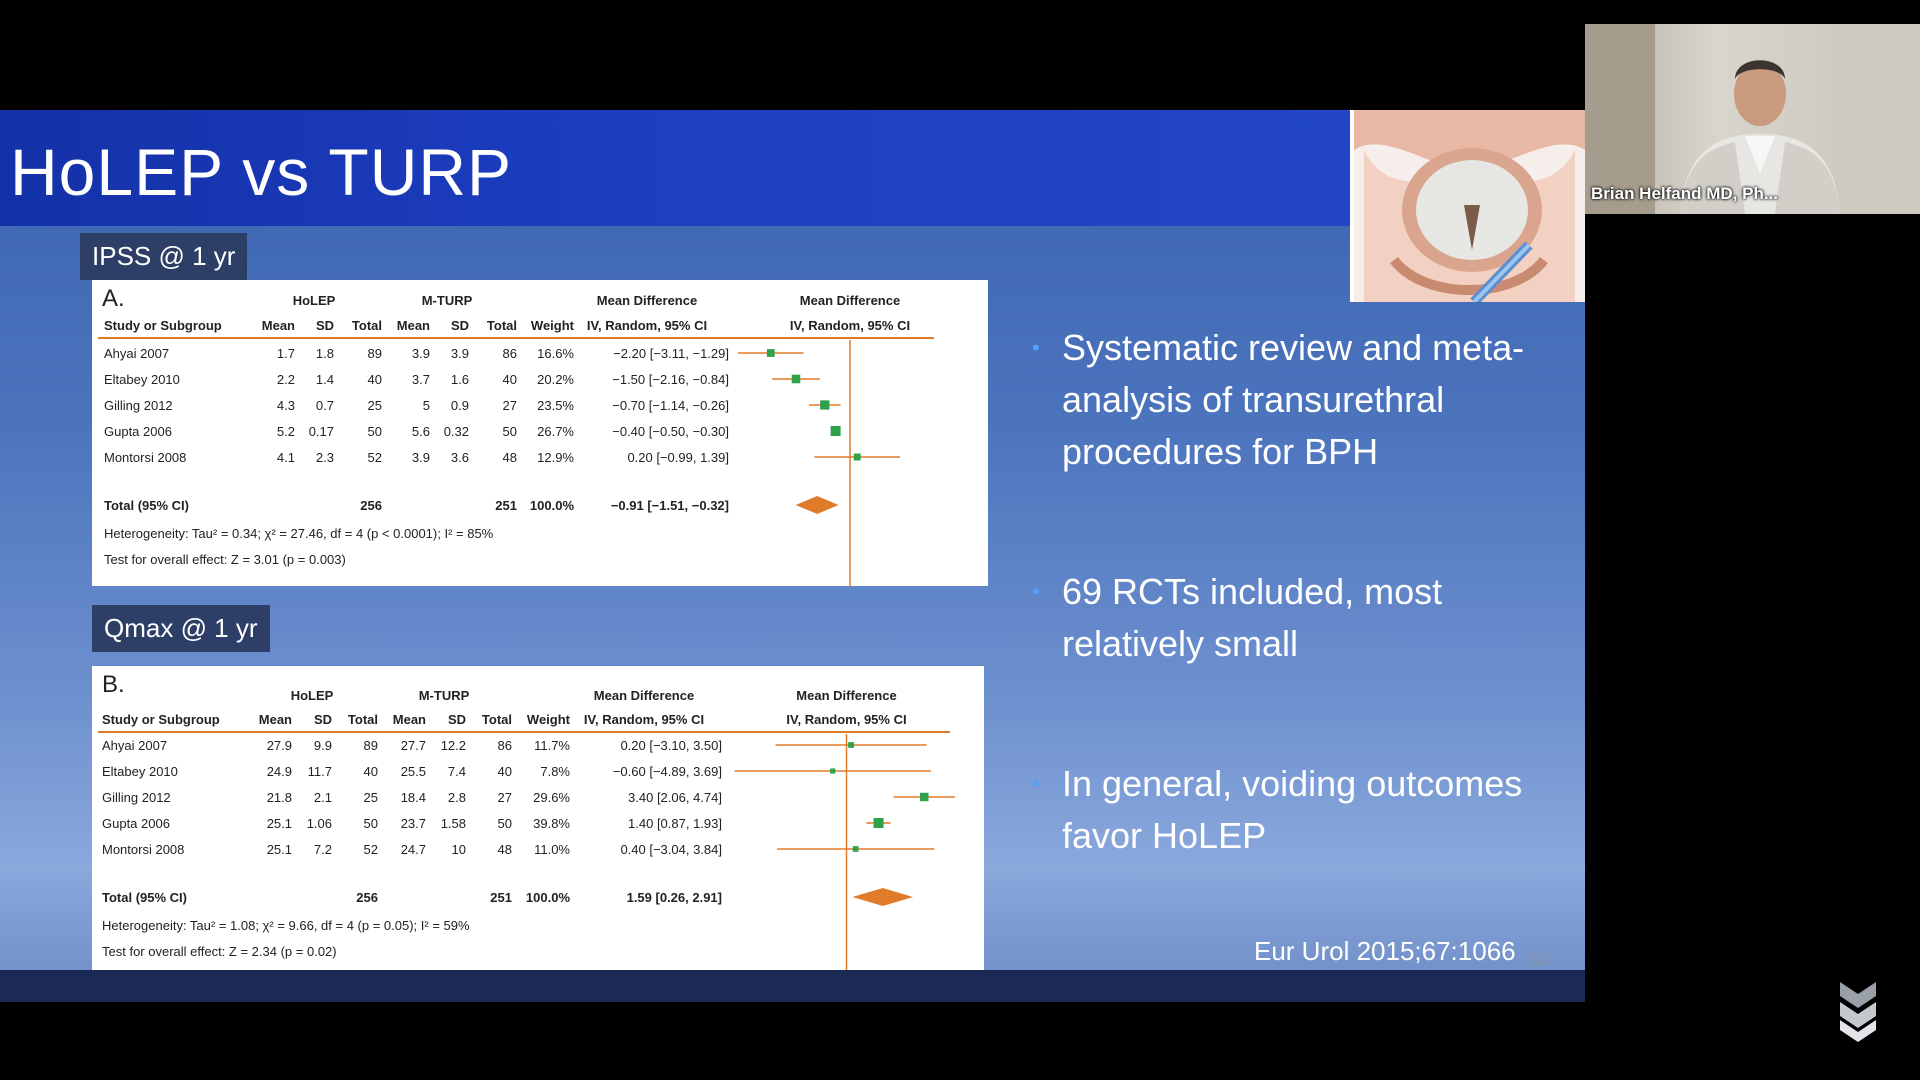  Describe the element at coordinates (675, 168) in the screenshot. I see `title-bar: HoLEP vs TURP` at that location.